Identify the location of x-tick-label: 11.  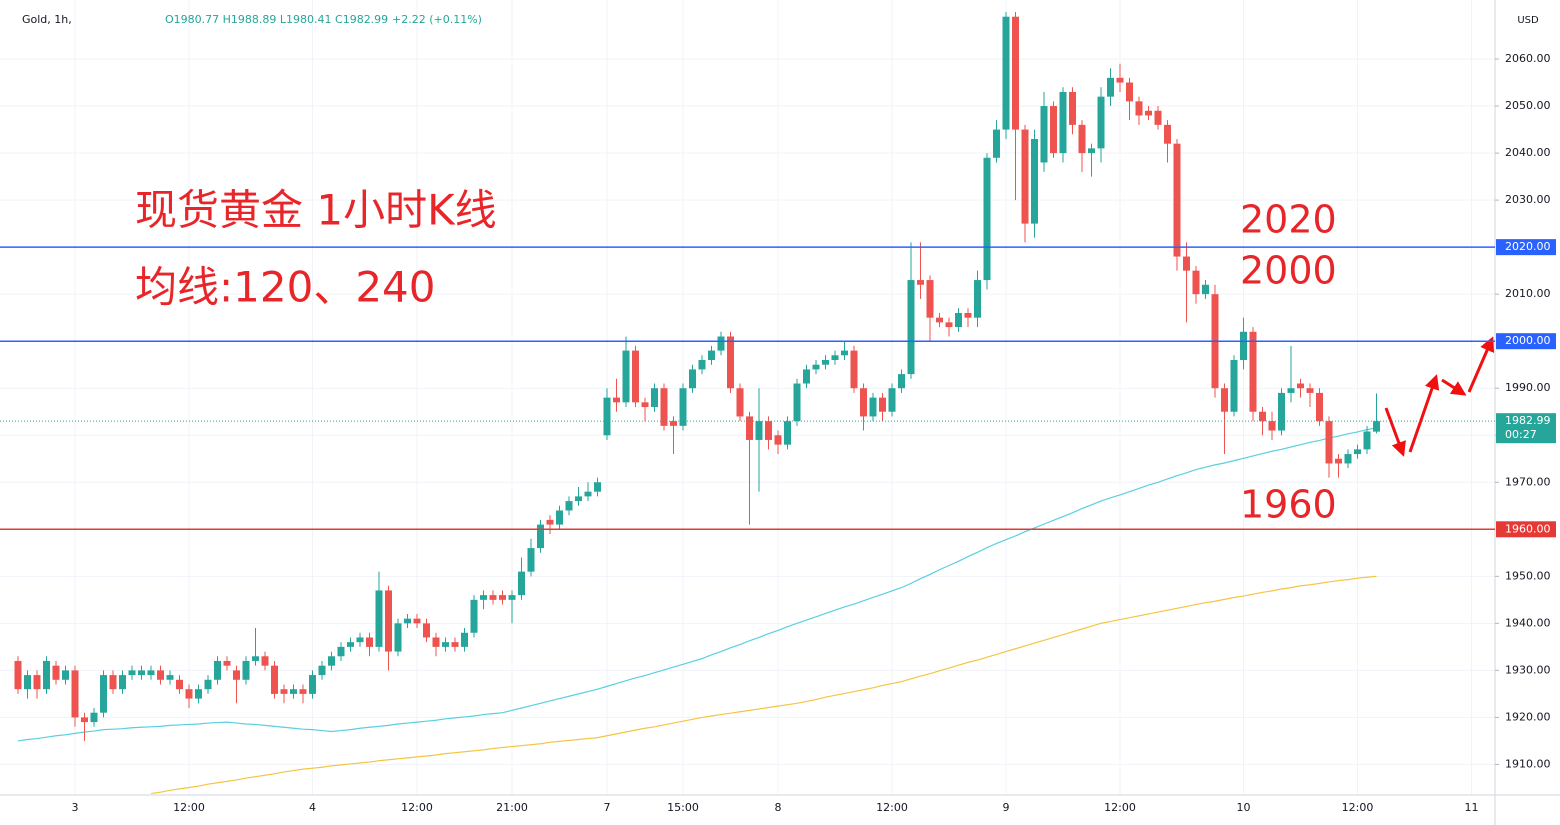
(1472, 807).